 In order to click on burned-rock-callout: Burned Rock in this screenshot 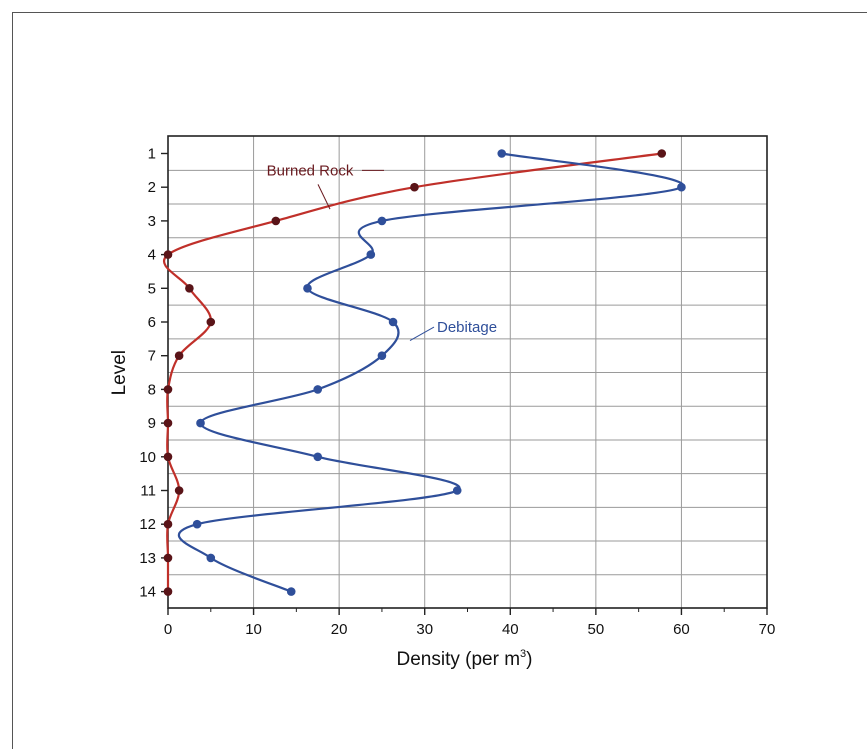, I will do `click(325, 186)`.